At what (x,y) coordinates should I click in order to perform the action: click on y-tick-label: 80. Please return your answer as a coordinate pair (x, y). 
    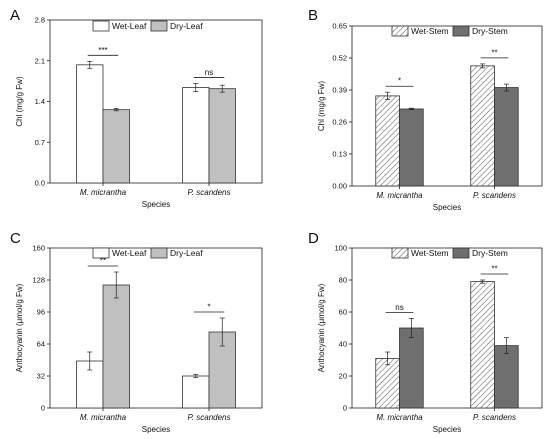
    Looking at the image, I should click on (343, 280).